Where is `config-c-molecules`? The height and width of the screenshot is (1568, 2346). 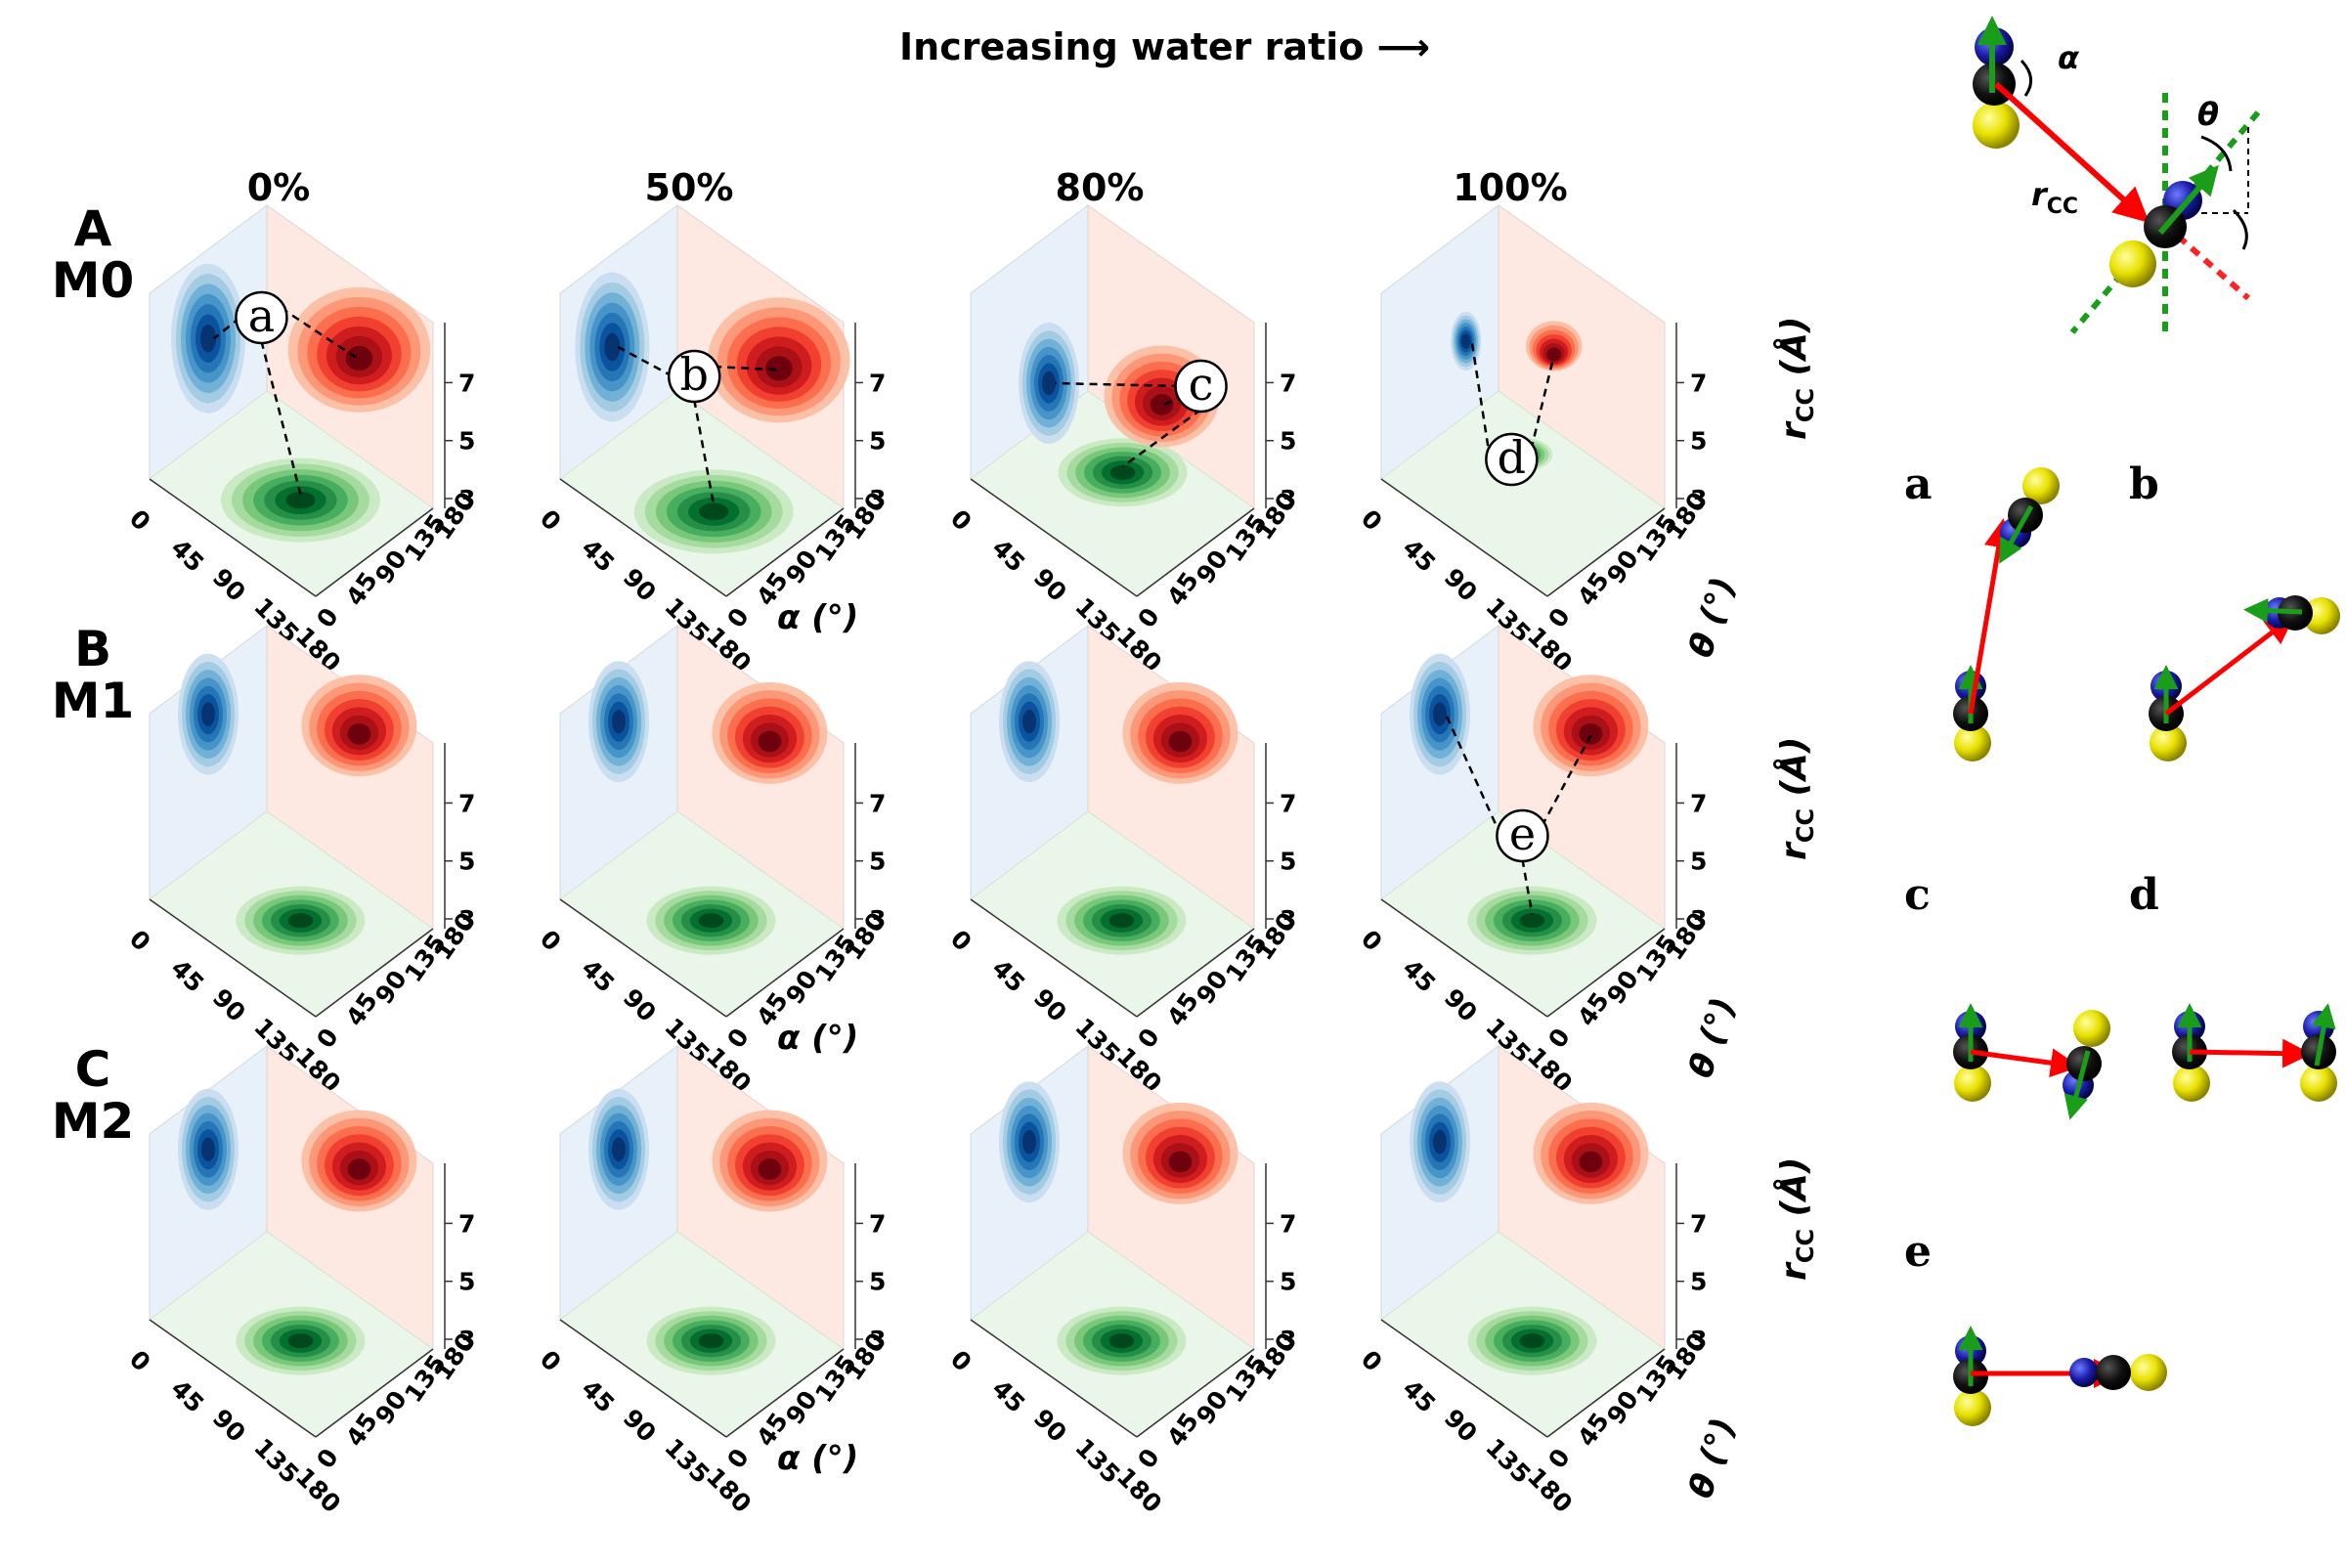
config-c-molecules is located at coordinates (2032, 1062).